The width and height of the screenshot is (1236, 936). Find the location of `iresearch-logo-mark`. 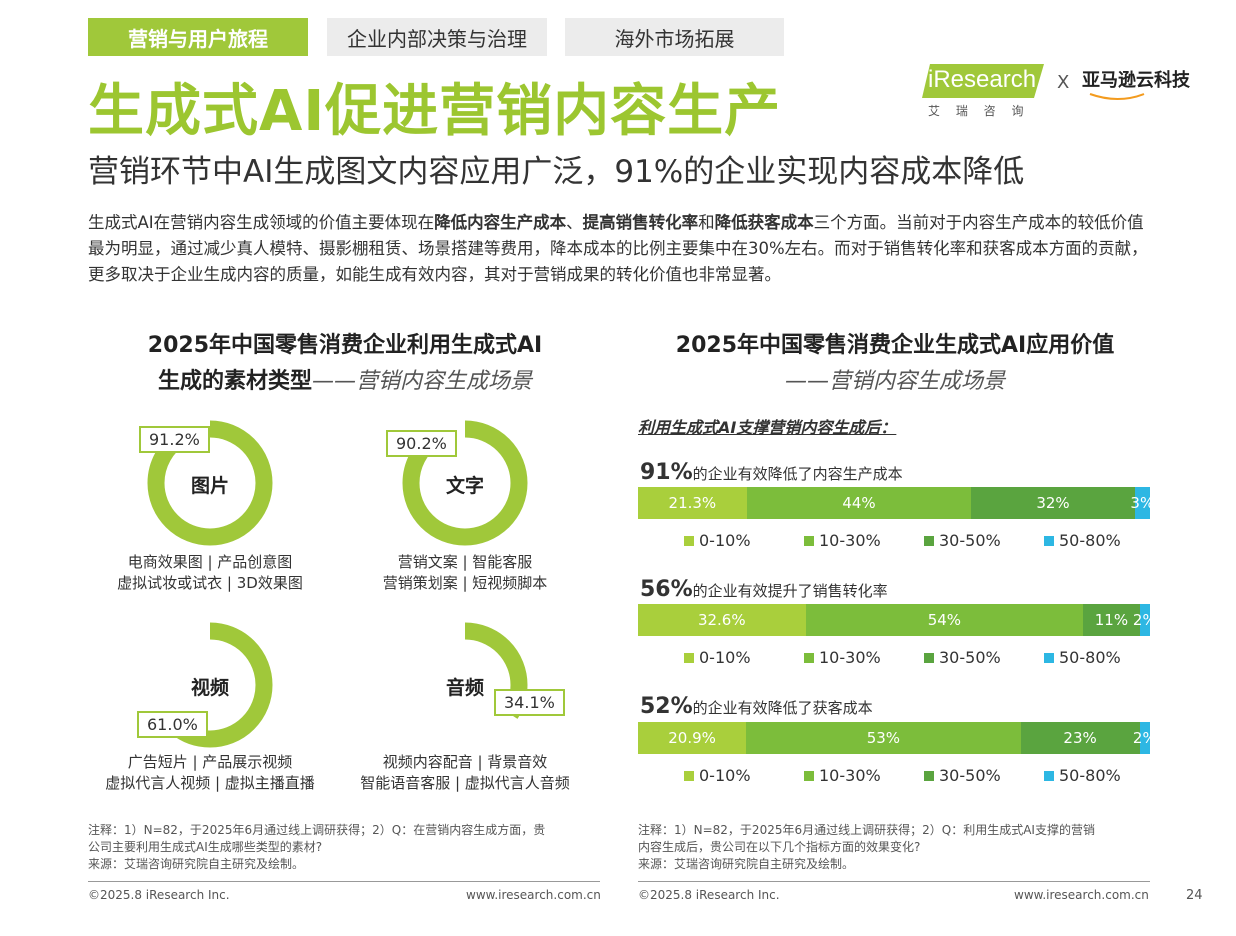

iresearch-logo-mark is located at coordinates (983, 81).